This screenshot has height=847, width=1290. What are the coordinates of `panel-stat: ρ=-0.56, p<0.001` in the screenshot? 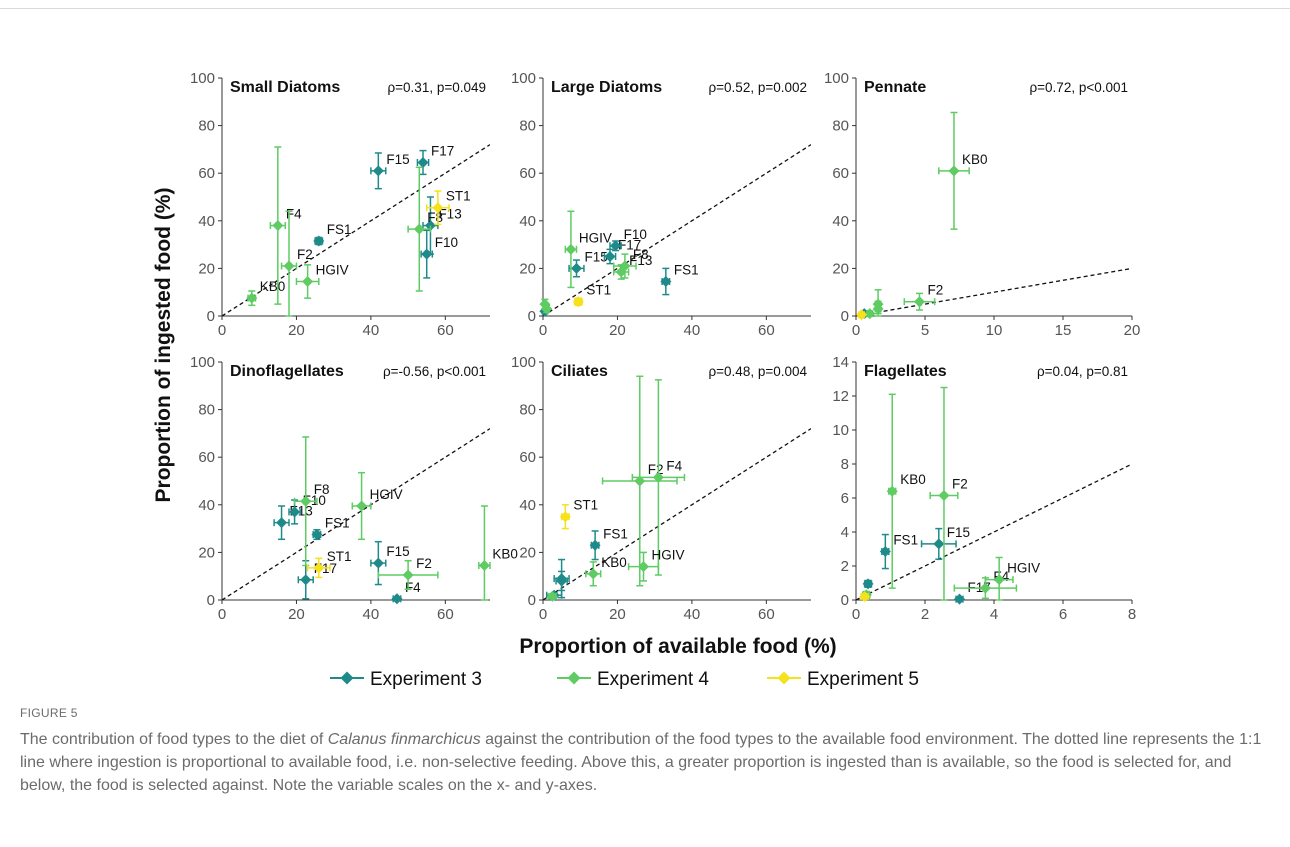 It's located at (434, 371).